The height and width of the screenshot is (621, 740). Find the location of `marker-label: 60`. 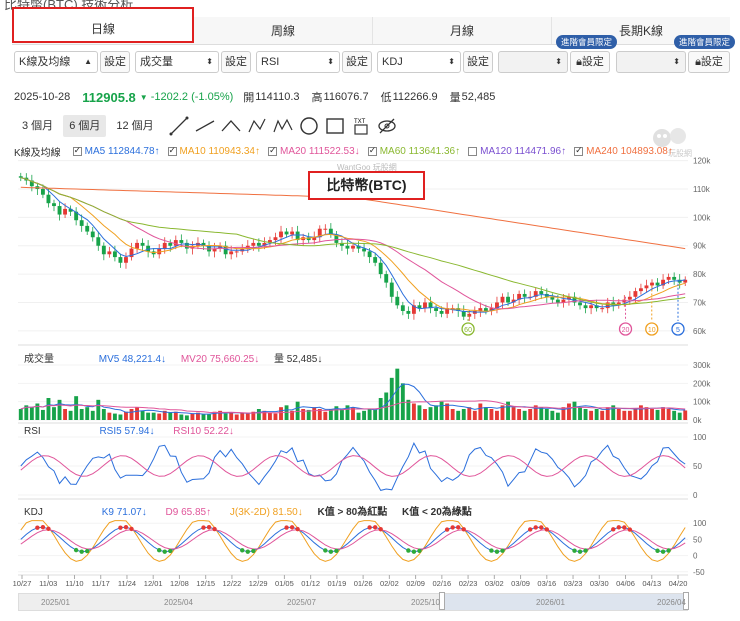

marker-label: 60 is located at coordinates (468, 330).